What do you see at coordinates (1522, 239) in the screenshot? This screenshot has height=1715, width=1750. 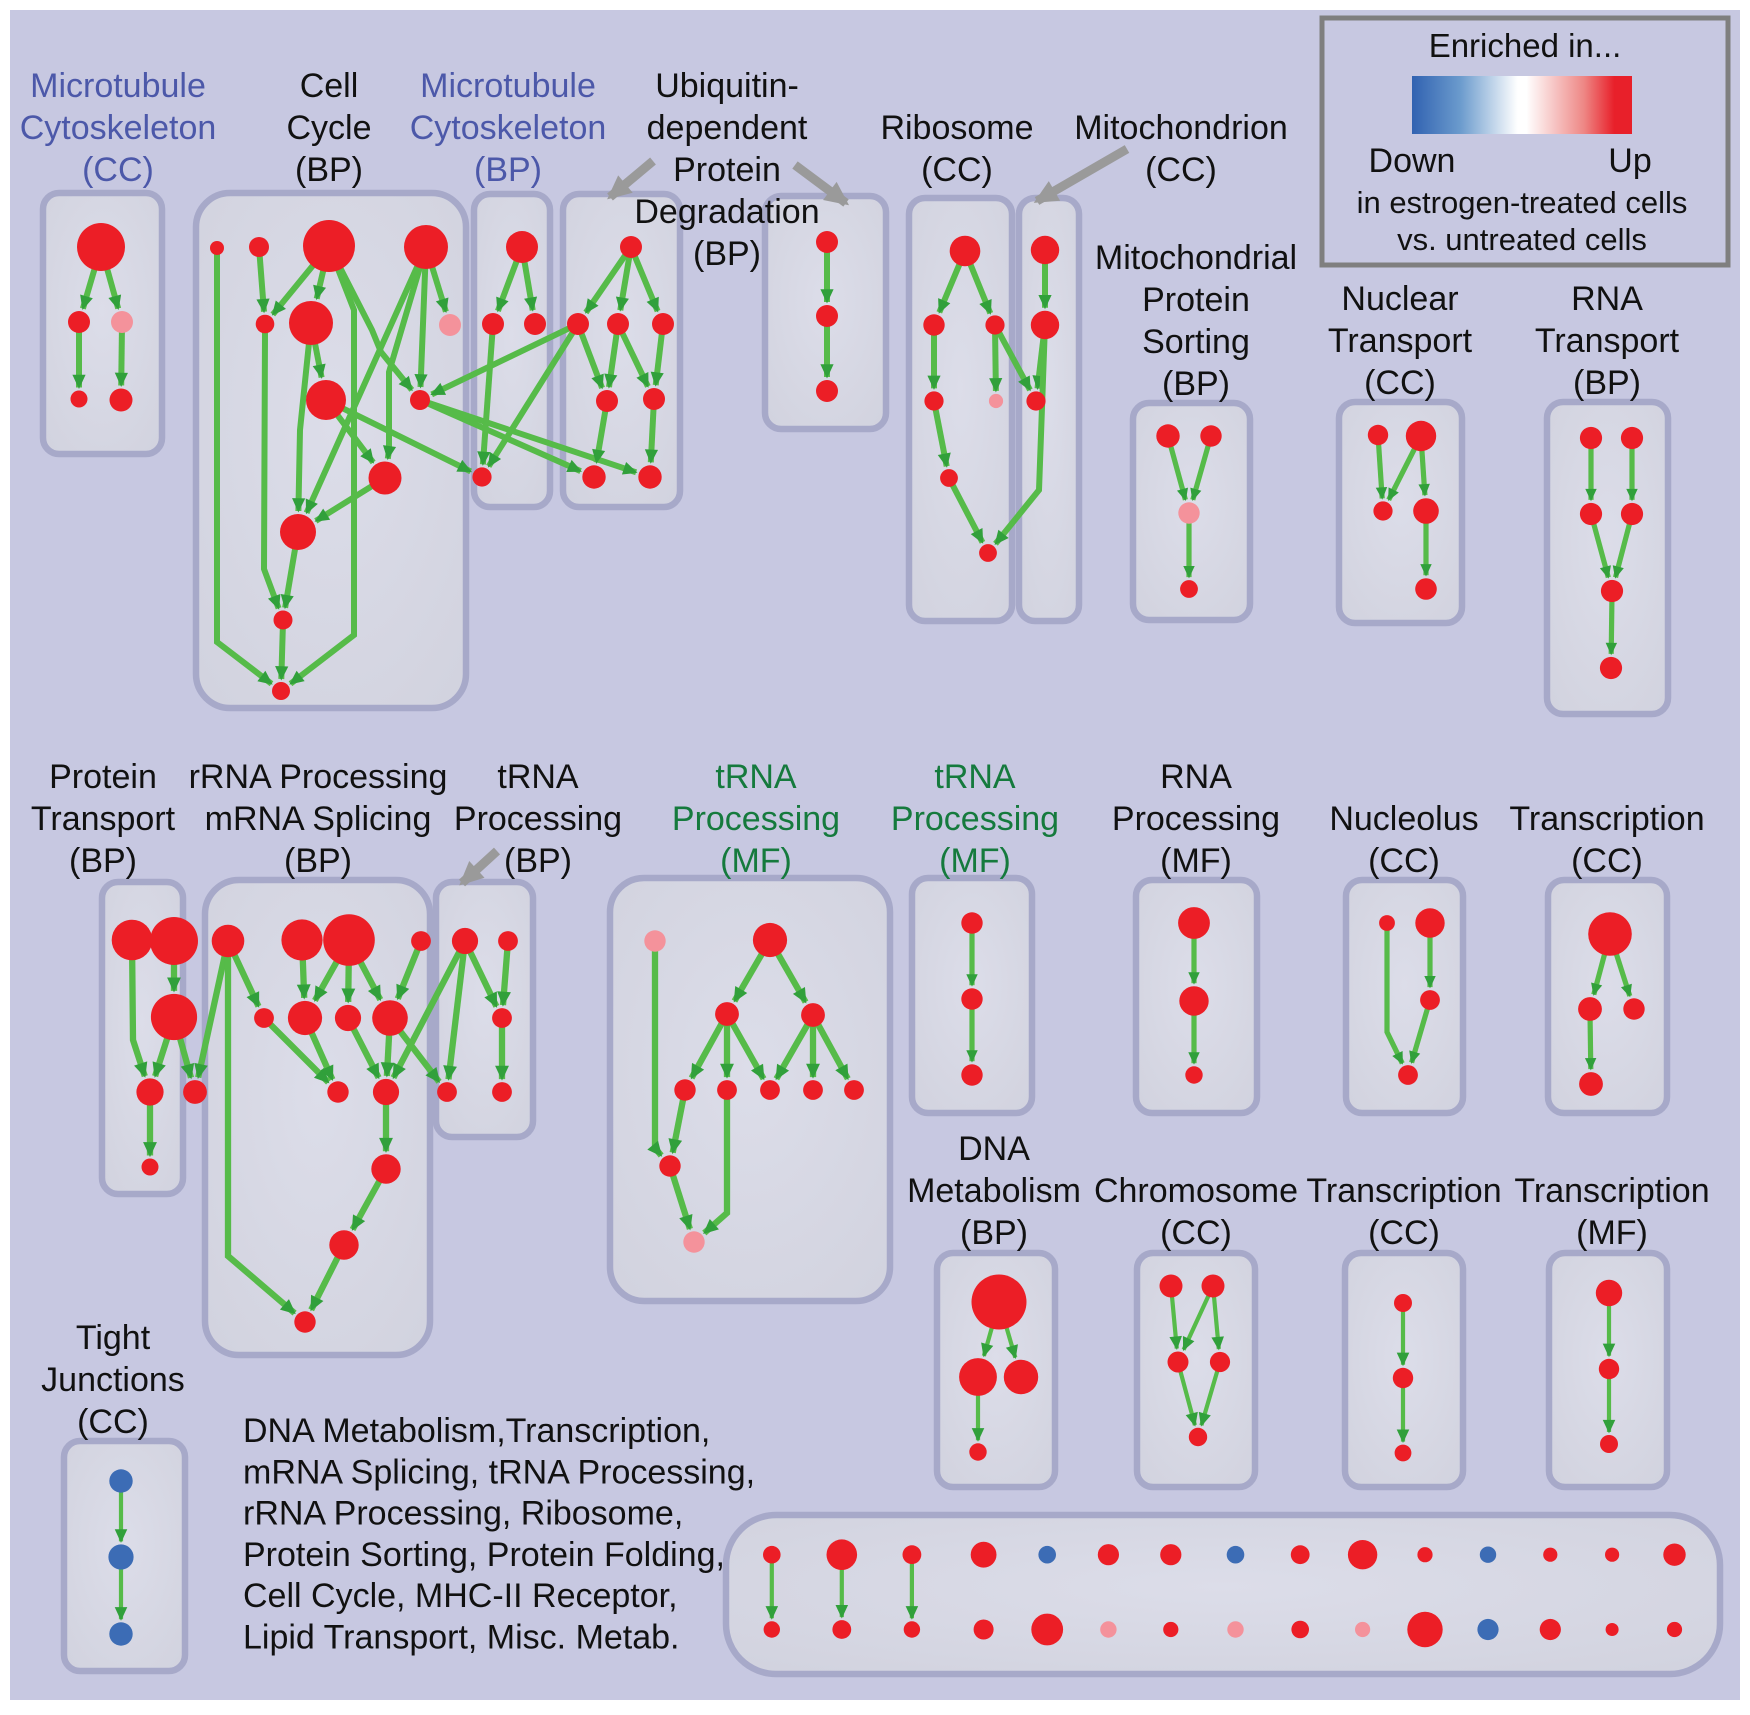 I see `svg-text: vs. untreated cells` at bounding box center [1522, 239].